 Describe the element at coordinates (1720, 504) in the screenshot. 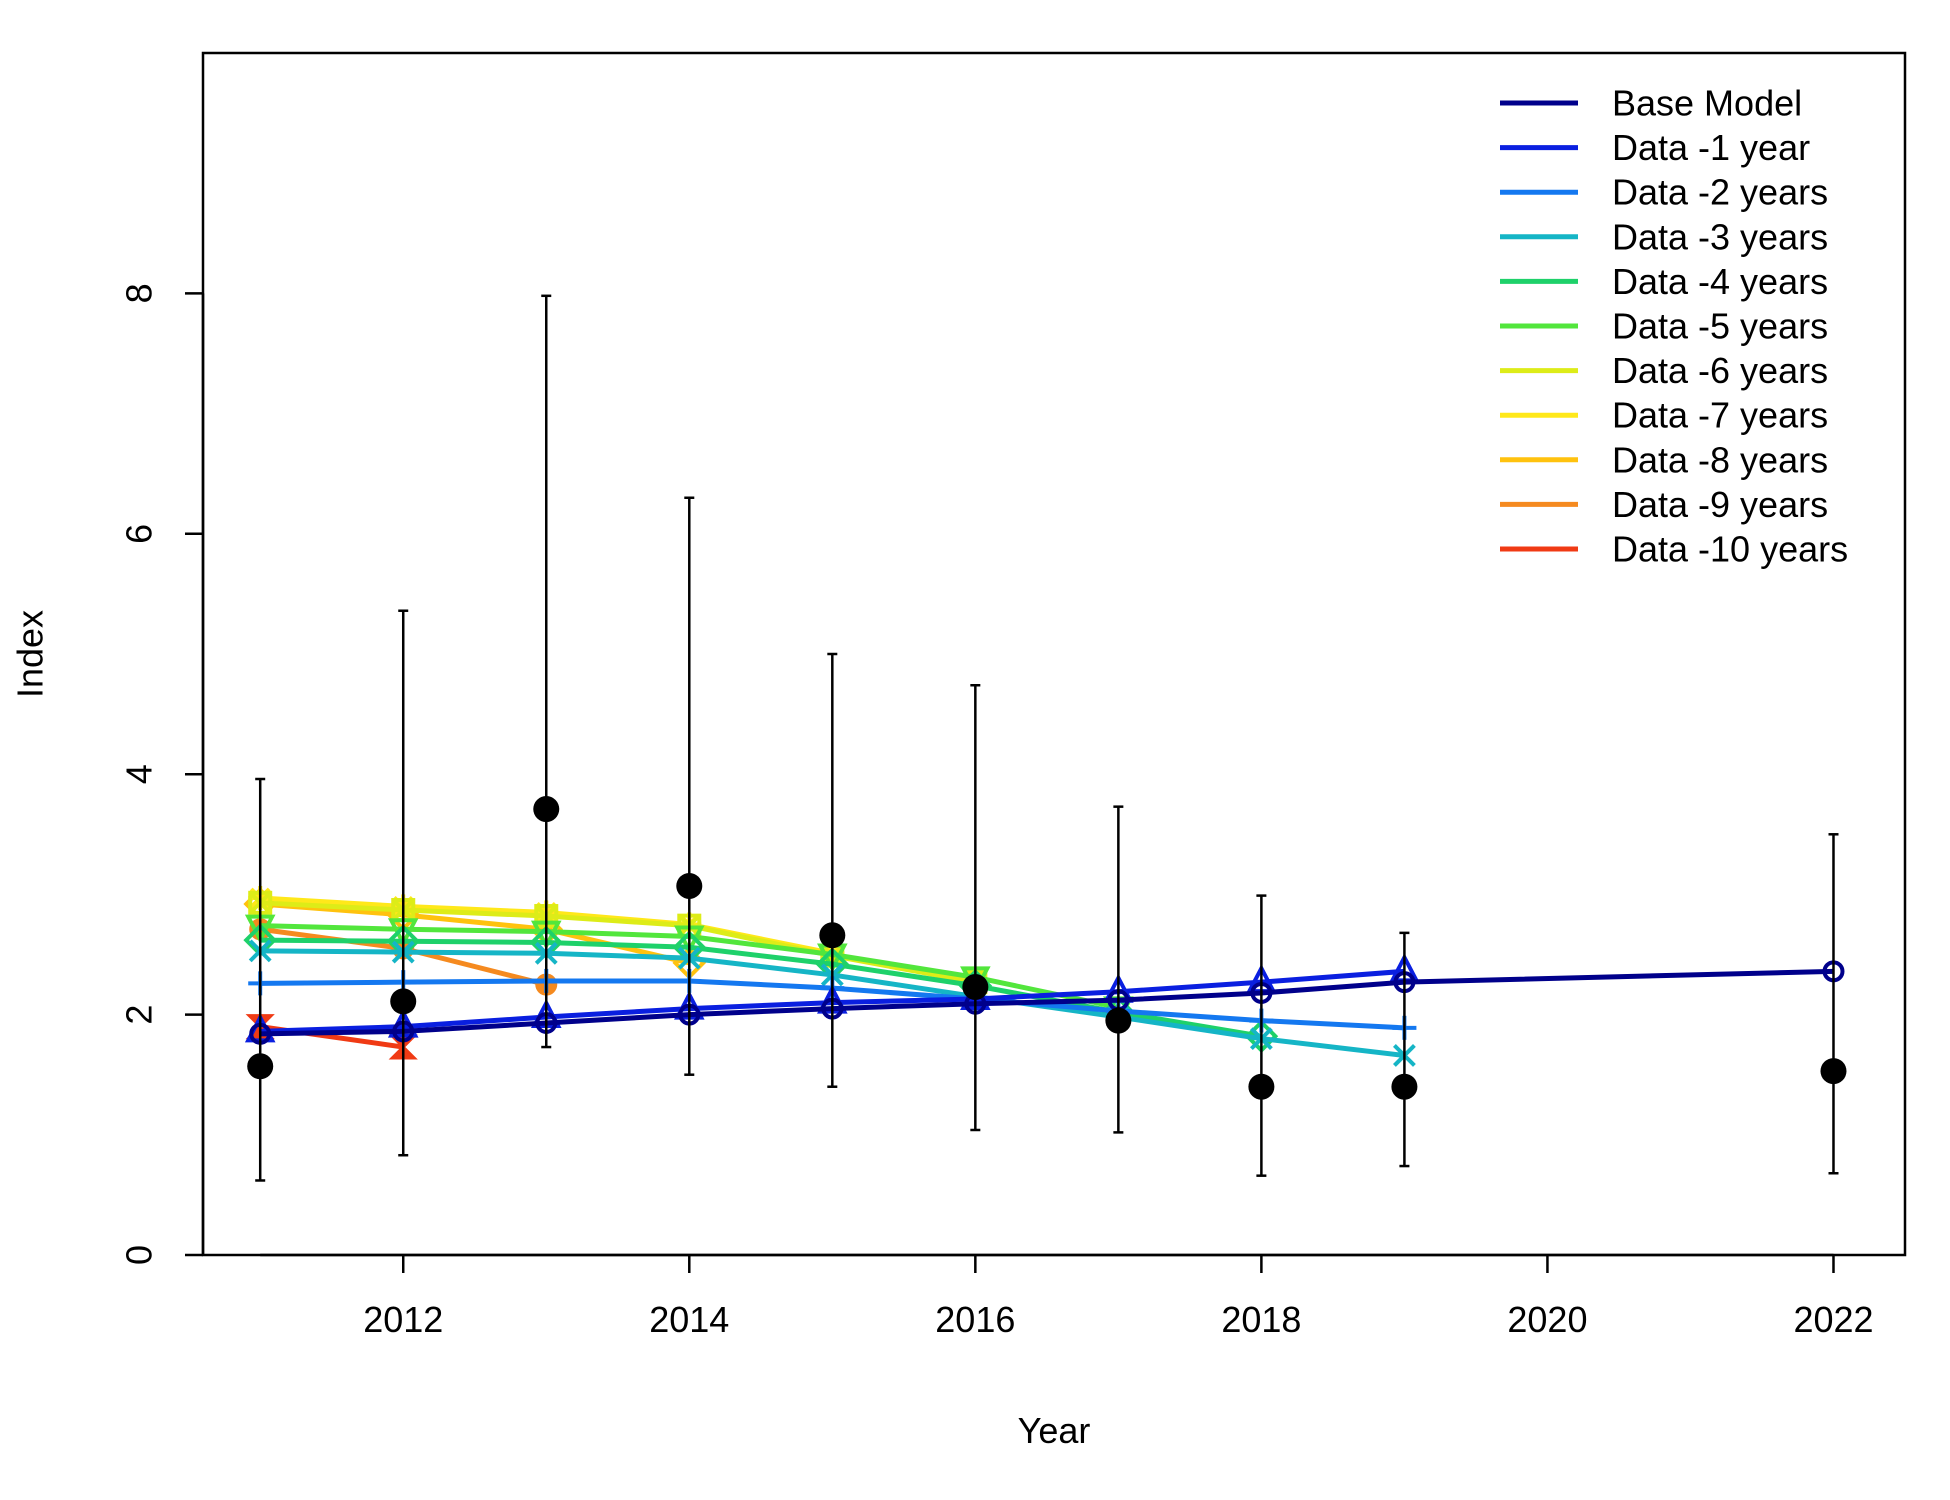

I see `legend-label-9: Data -9 years` at that location.